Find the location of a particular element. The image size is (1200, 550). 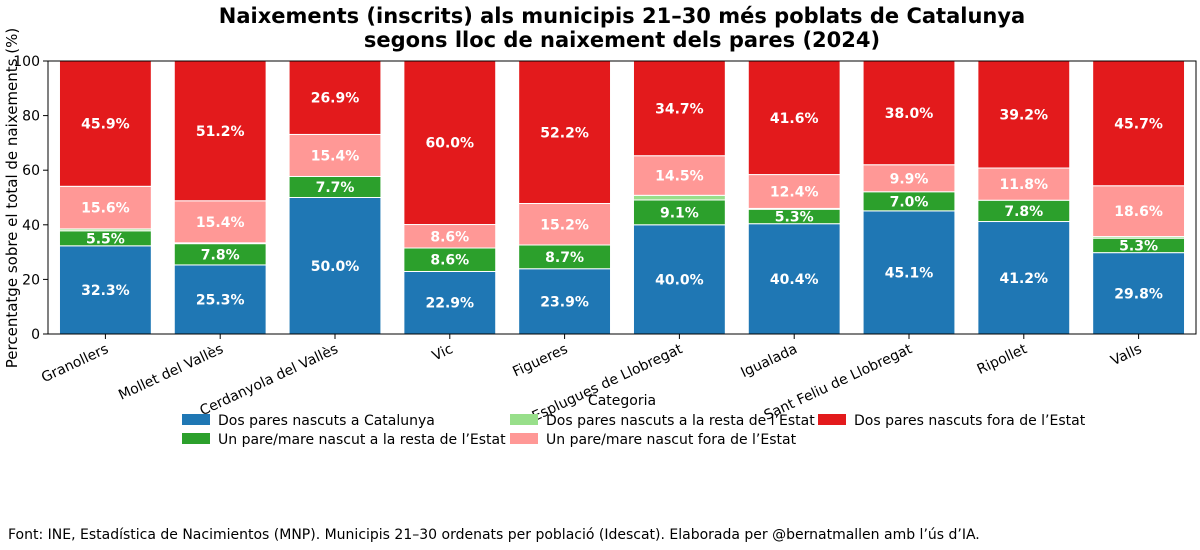

bar-value-label: 40.4% is located at coordinates (794, 280).